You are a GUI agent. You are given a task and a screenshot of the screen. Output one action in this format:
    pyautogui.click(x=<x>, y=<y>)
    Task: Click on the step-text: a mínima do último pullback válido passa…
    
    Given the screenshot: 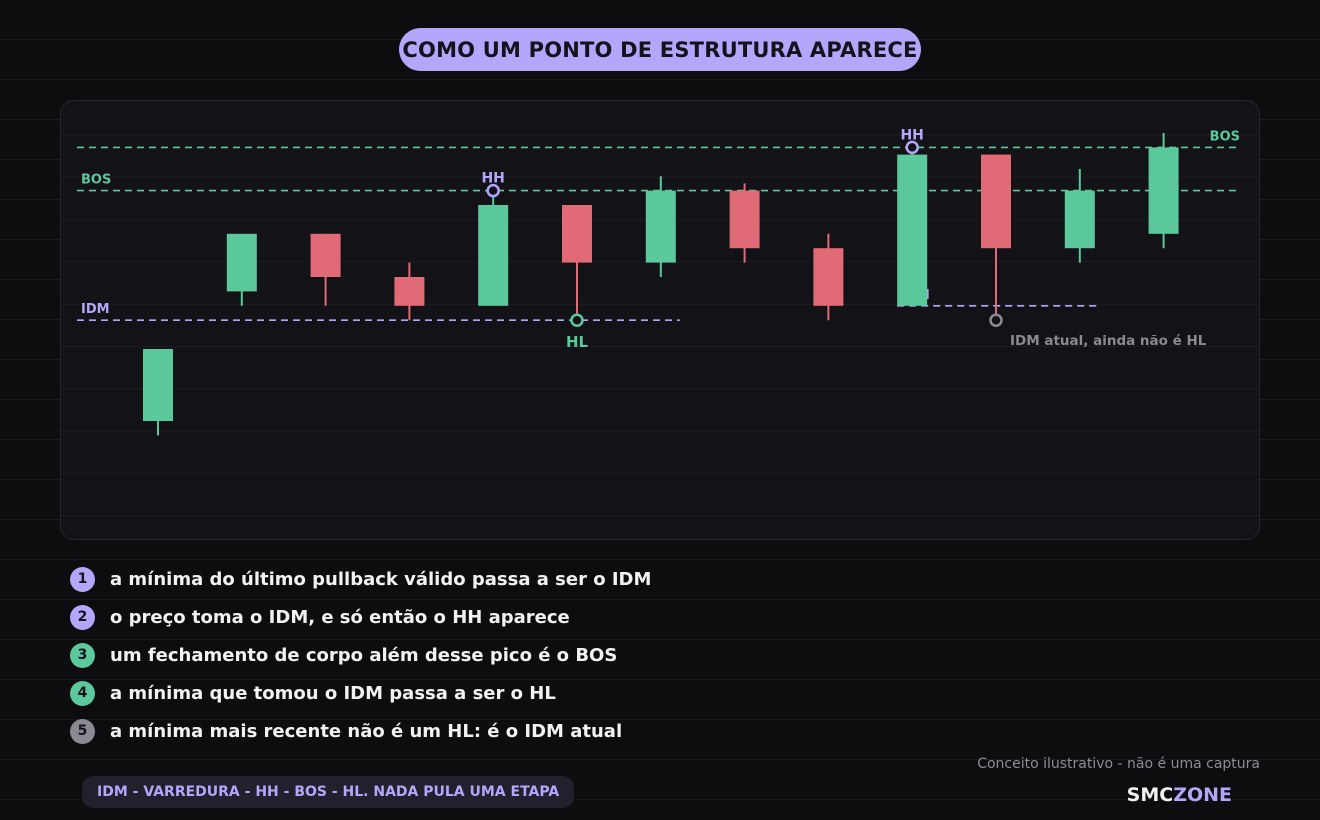 What is the action you would take?
    pyautogui.click(x=381, y=579)
    